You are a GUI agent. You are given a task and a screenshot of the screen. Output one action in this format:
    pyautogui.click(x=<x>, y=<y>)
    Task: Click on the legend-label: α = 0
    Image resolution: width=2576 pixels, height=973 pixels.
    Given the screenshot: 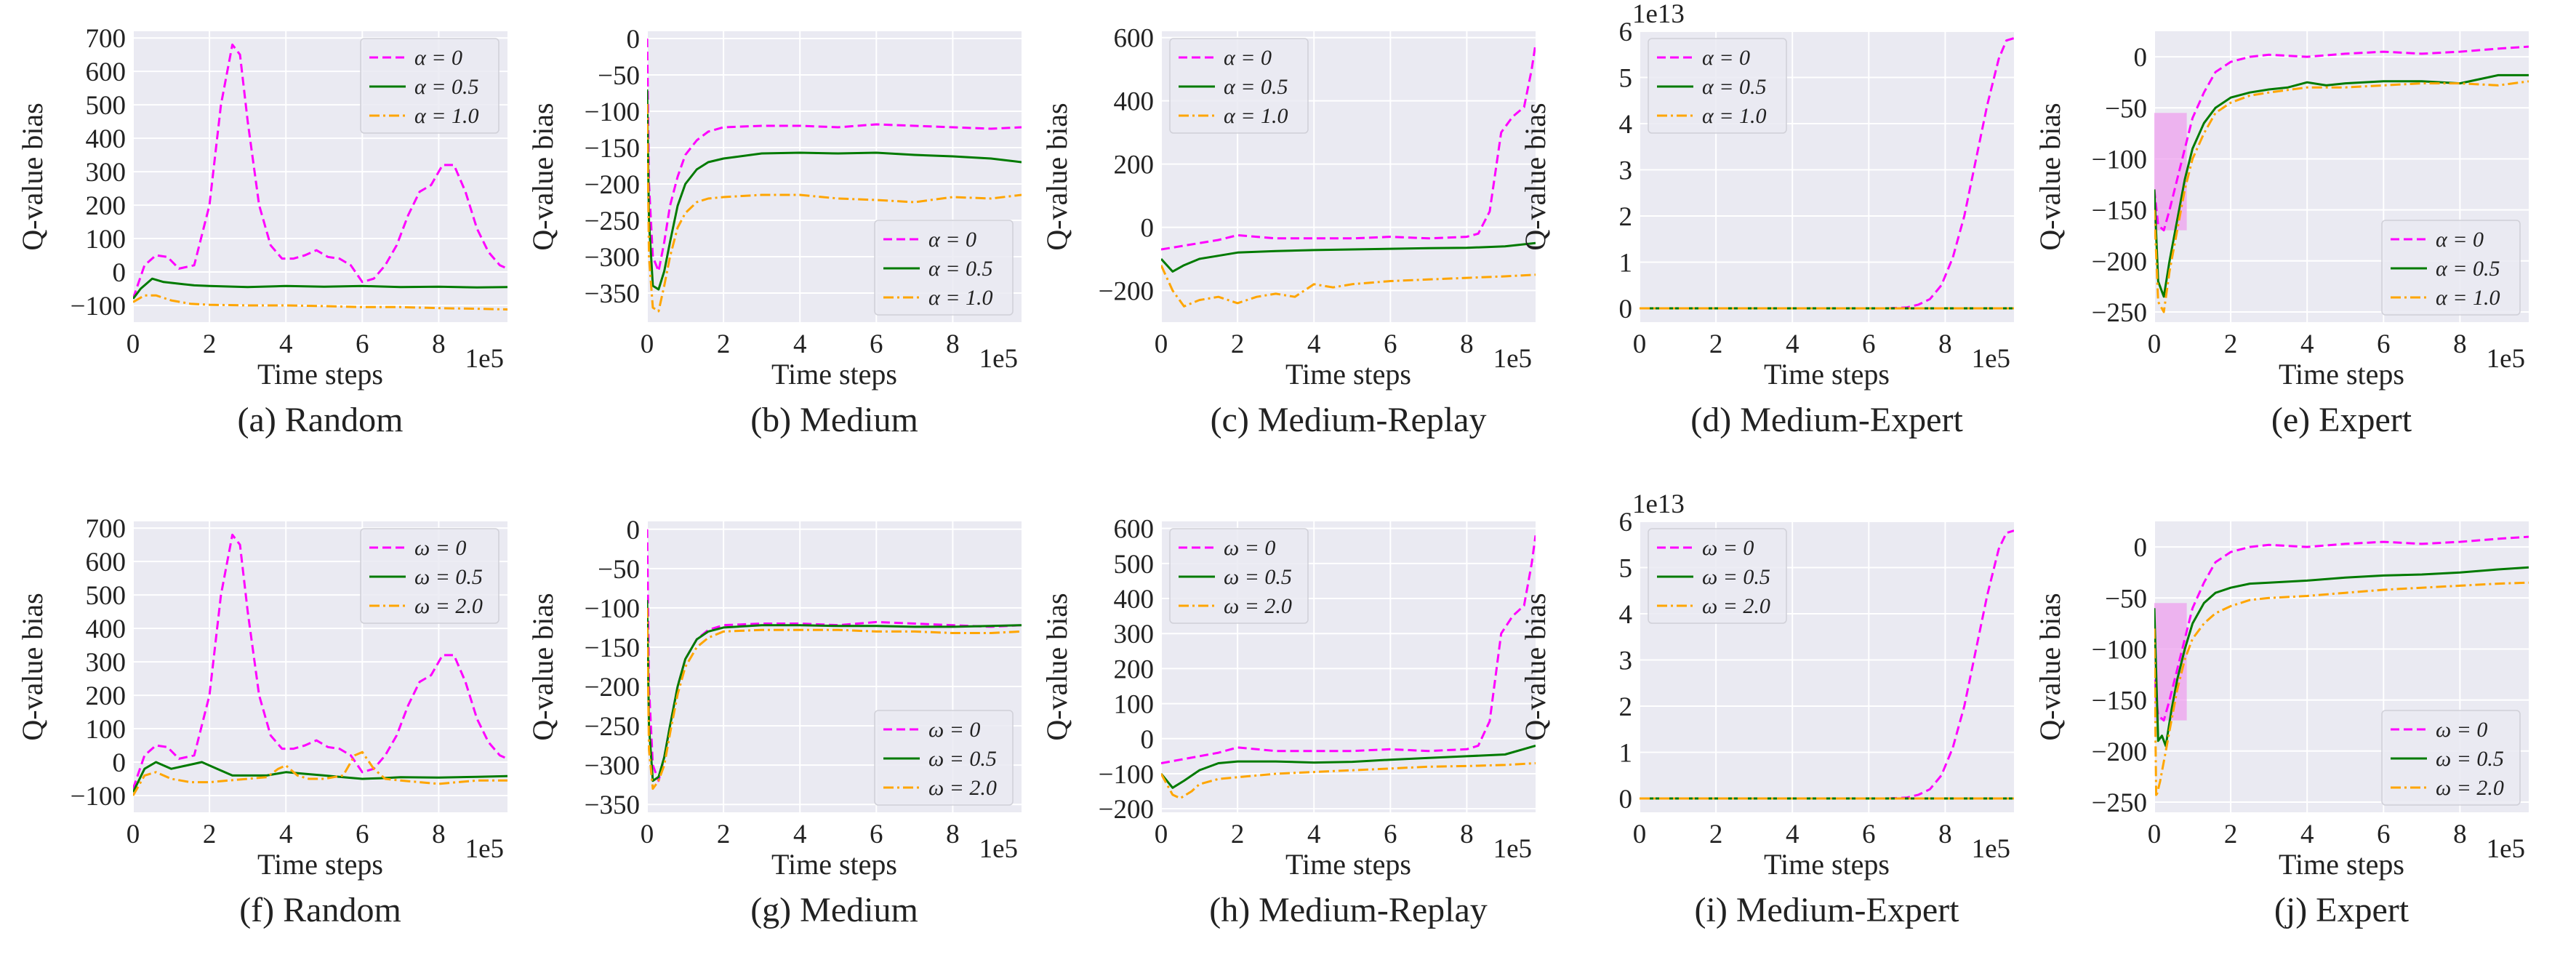 What is the action you would take?
    pyautogui.click(x=1248, y=58)
    